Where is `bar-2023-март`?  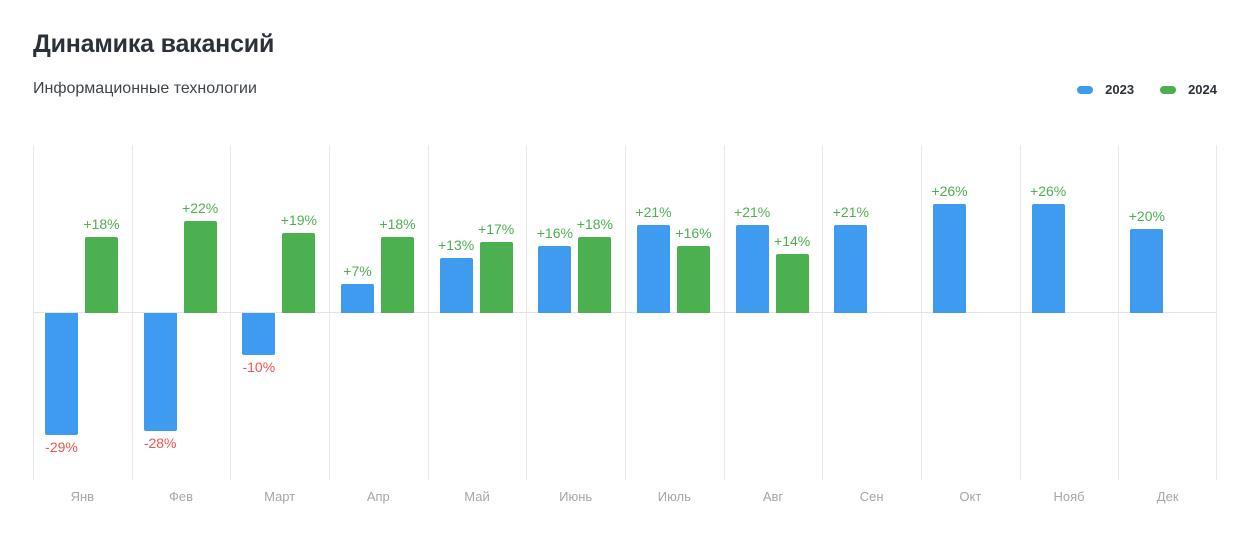
bar-2023-март is located at coordinates (259, 334).